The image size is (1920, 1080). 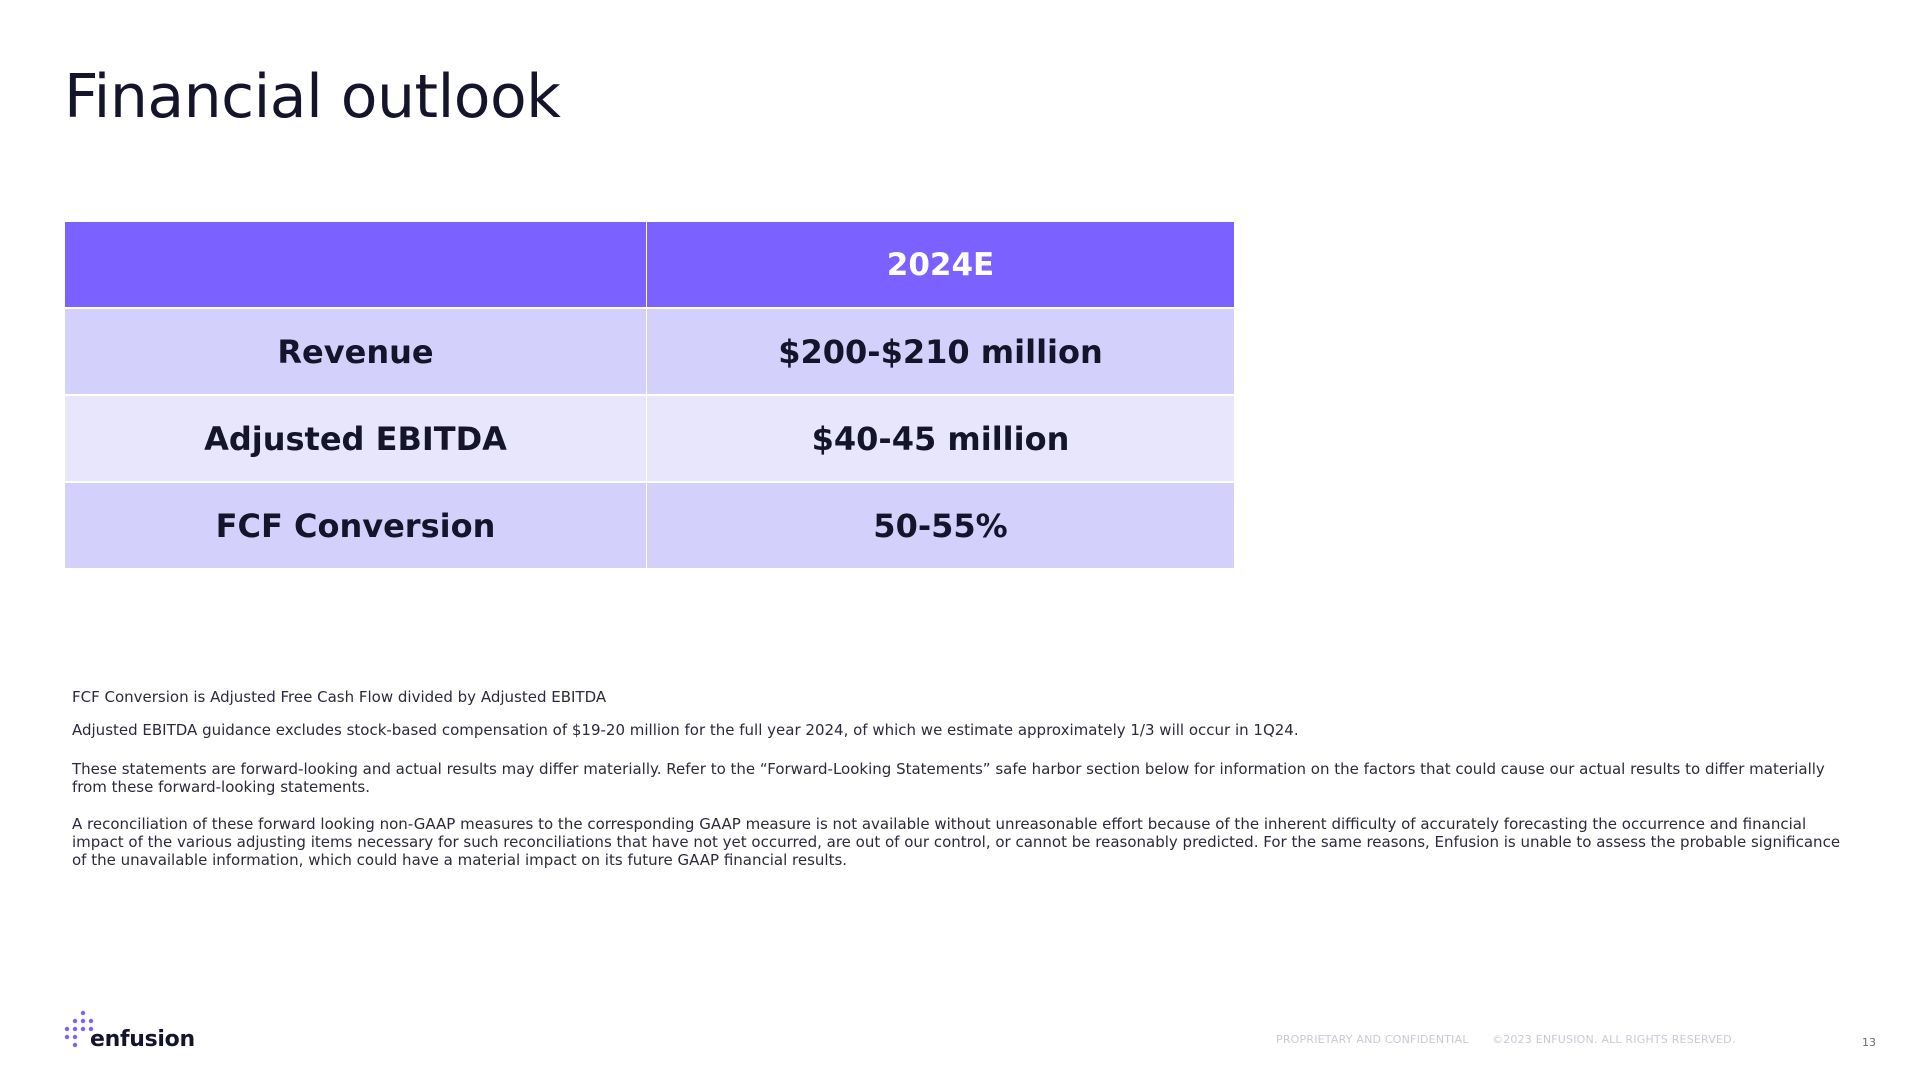 I want to click on table-header-label, so click(x=356, y=265).